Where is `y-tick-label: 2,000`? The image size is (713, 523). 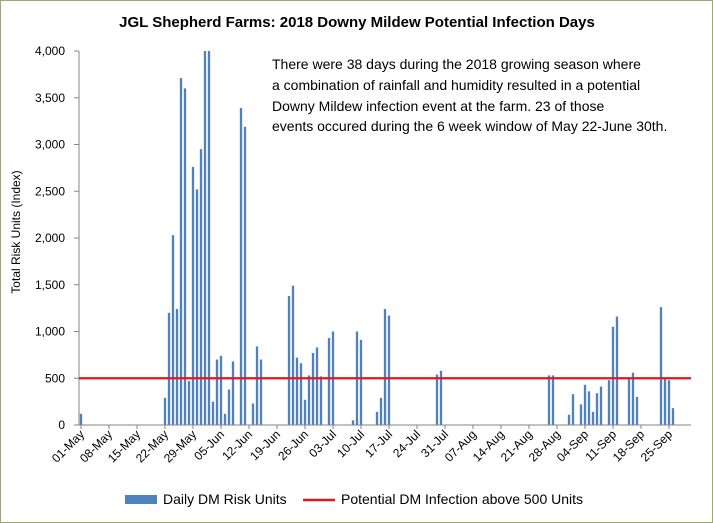
y-tick-label: 2,000 is located at coordinates (50, 238).